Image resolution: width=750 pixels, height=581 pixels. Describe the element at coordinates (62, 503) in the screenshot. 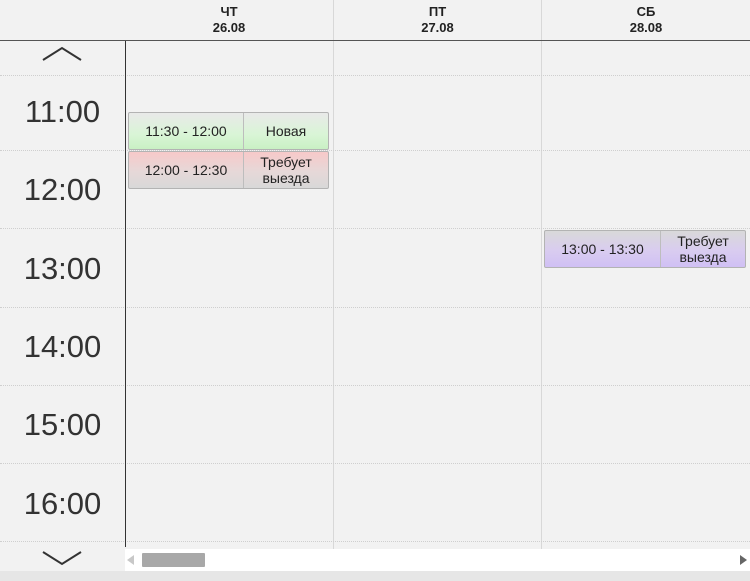

I see `hour-label: 16:00` at that location.